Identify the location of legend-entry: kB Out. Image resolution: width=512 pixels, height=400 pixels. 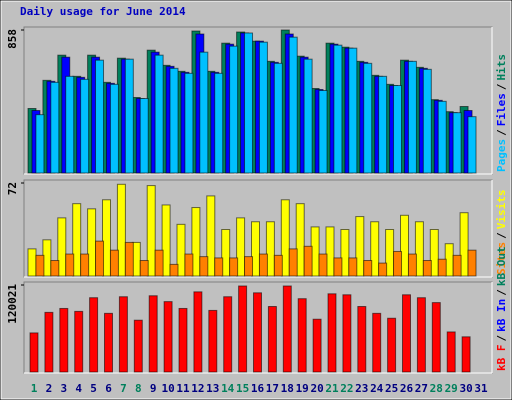
(501, 266).